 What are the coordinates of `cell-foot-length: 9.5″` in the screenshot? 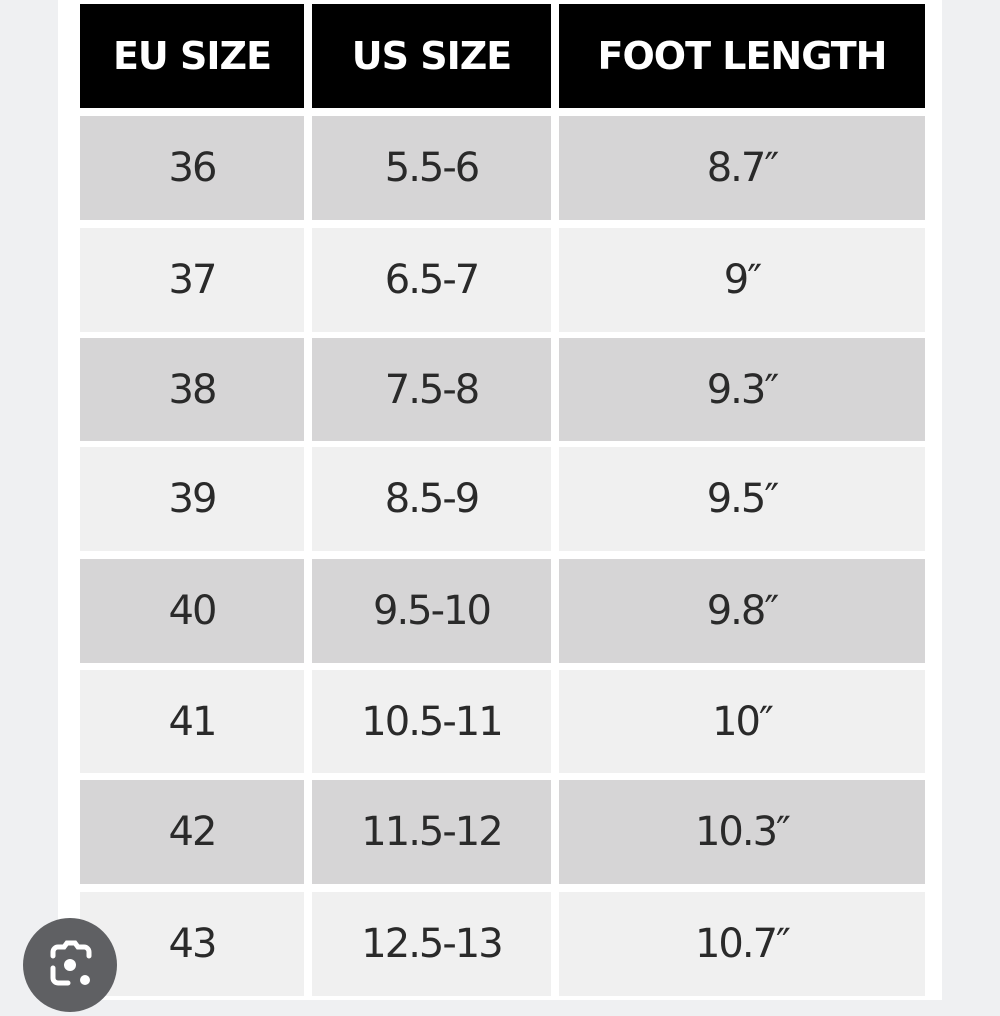 It's located at (742, 499).